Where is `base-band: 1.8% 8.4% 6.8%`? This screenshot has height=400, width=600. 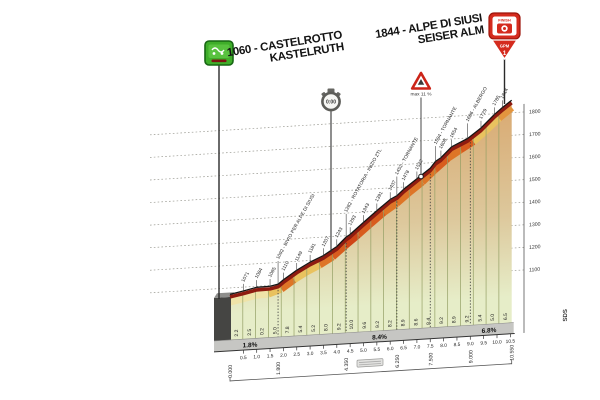
base-band: 1.8% 8.4% 6.8% is located at coordinates (364, 337).